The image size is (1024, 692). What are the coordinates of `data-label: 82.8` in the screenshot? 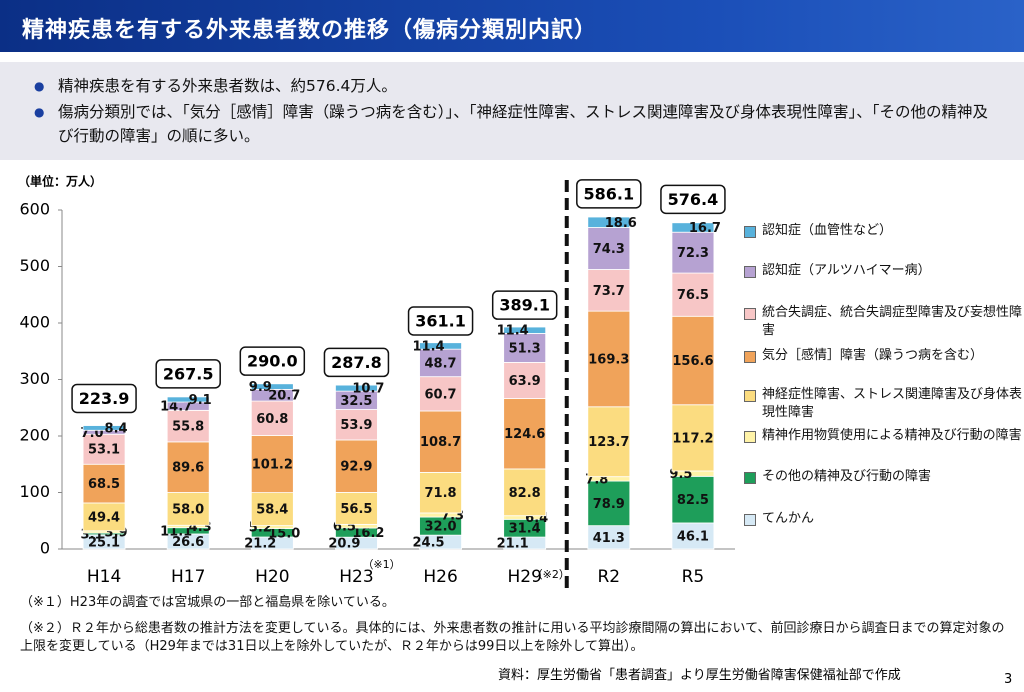 It's located at (525, 493).